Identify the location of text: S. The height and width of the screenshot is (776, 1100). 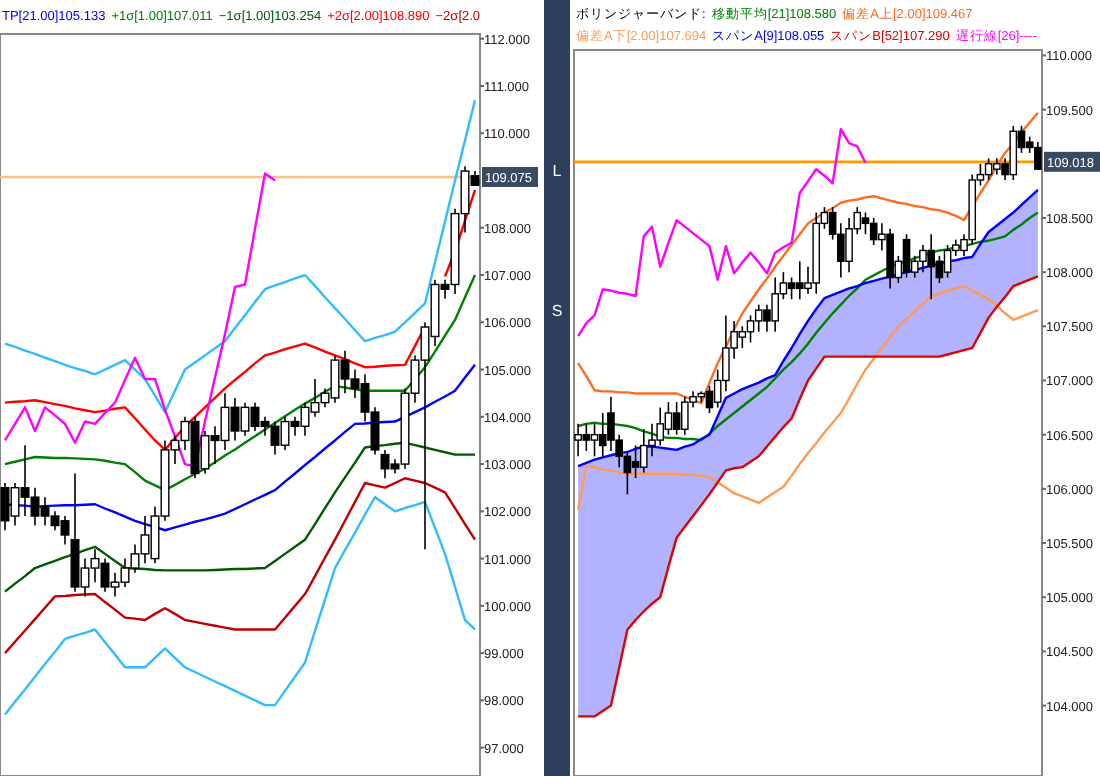
(557, 311).